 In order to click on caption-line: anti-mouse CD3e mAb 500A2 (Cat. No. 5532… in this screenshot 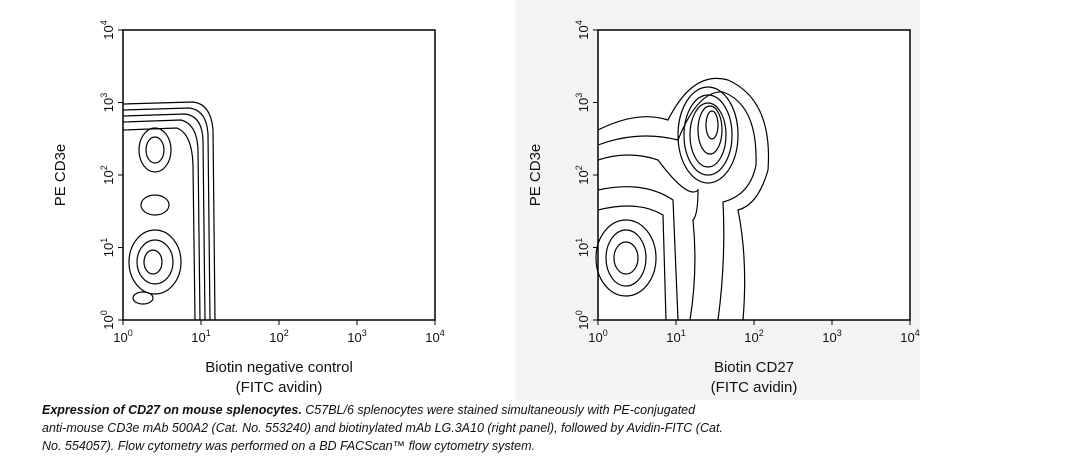, I will do `click(382, 428)`.